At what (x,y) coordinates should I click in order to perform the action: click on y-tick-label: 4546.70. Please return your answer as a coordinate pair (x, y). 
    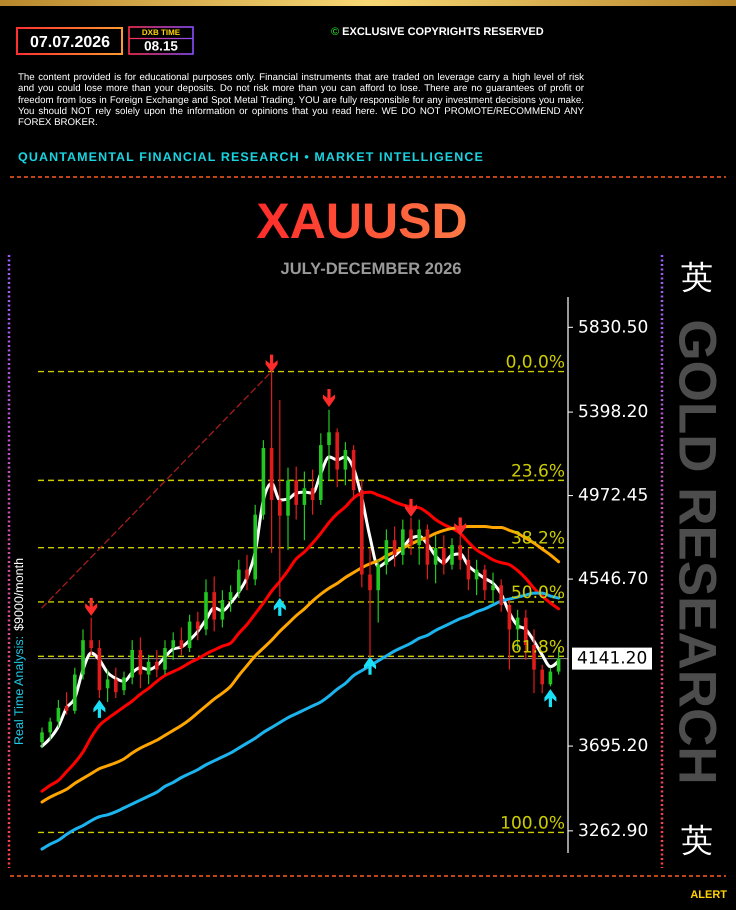
    Looking at the image, I should click on (613, 579).